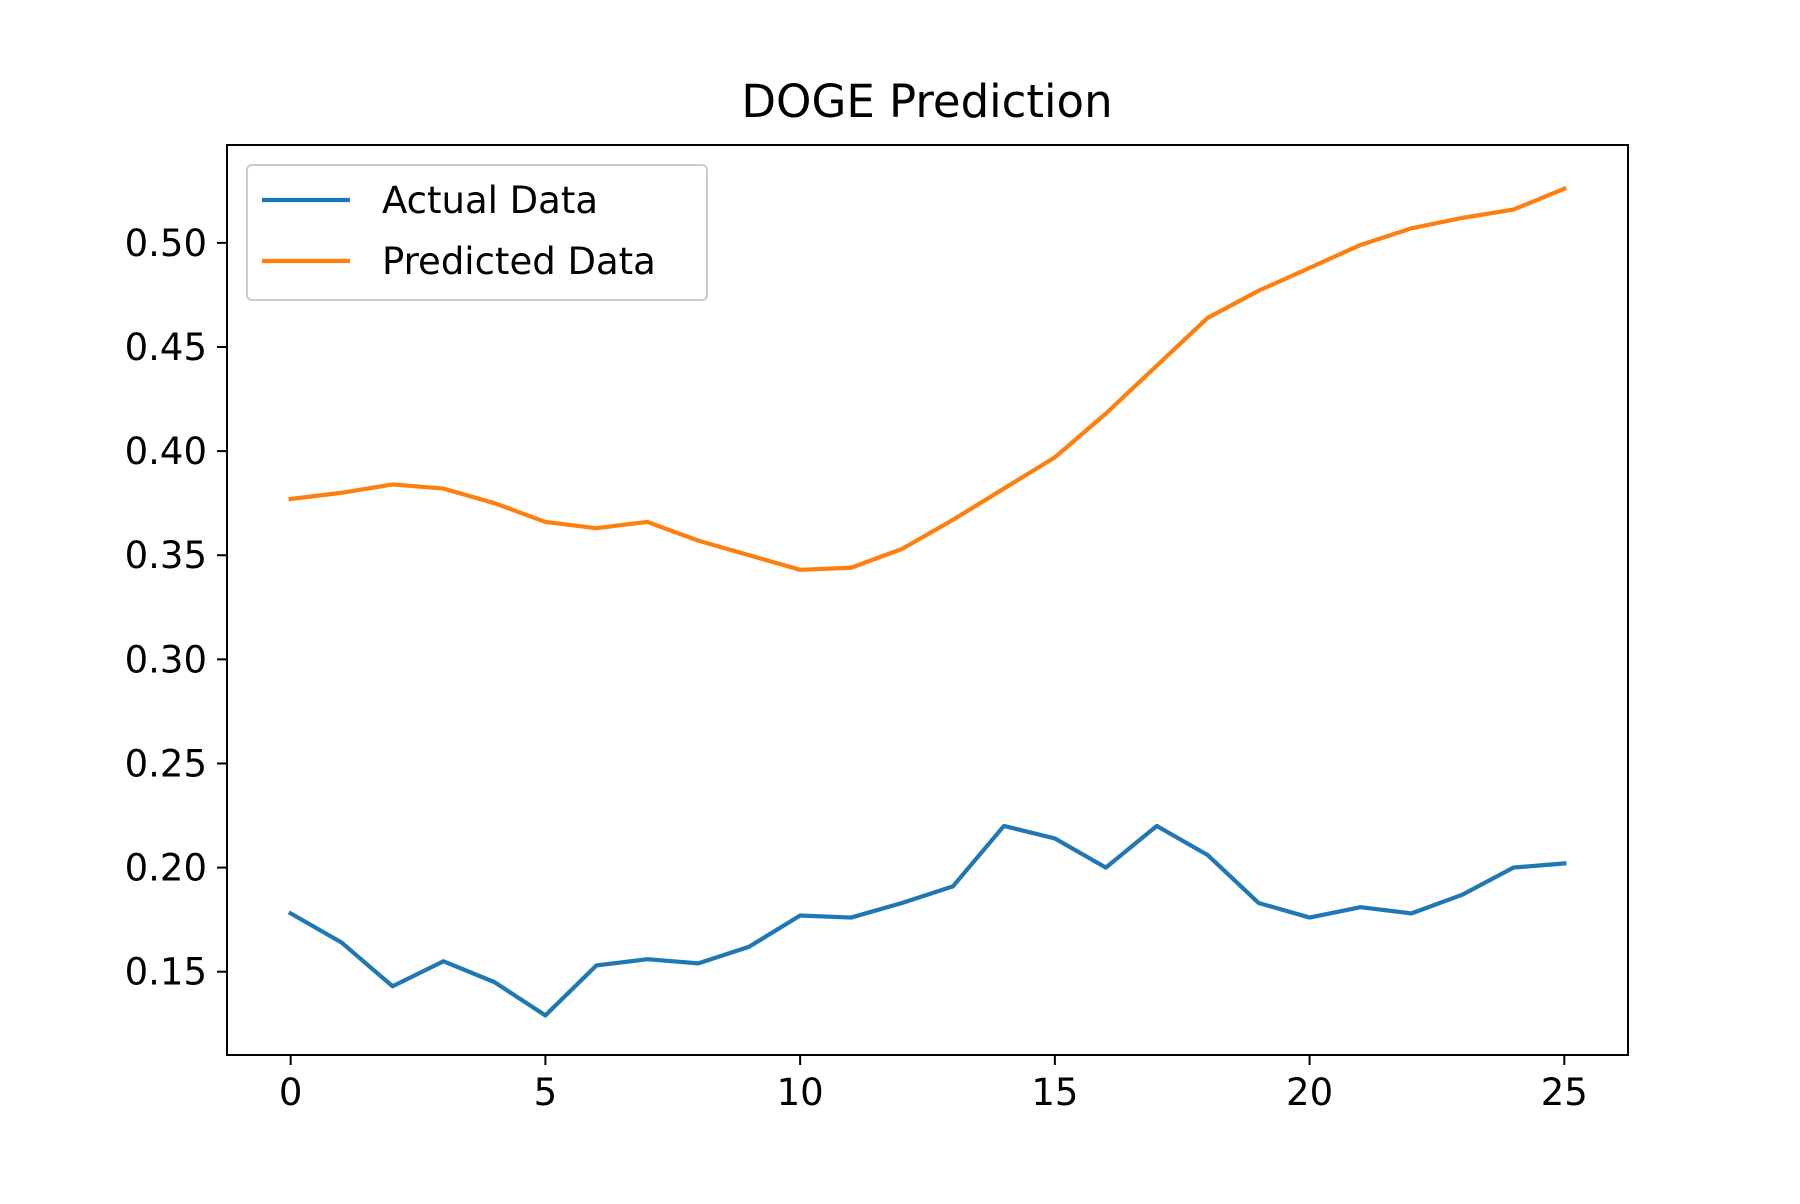 The height and width of the screenshot is (1204, 1800). I want to click on y-tick-label: 0.30, so click(166, 659).